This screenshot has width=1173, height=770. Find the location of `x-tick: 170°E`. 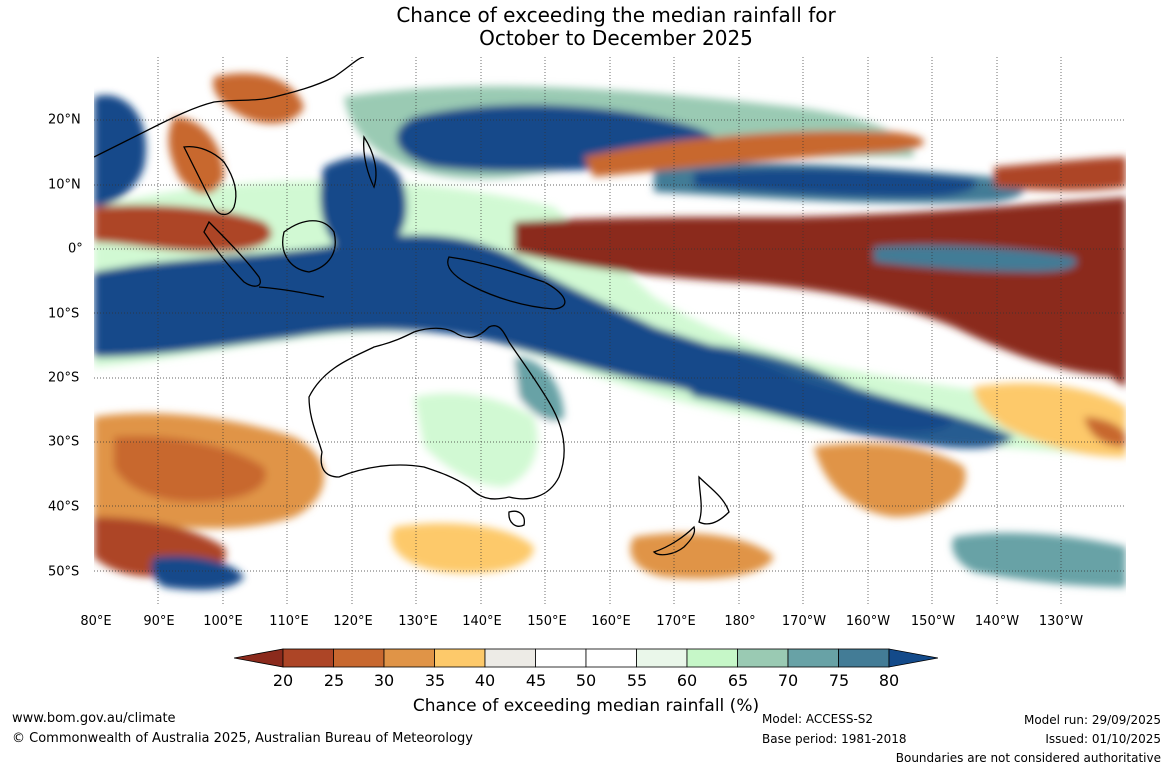

x-tick: 170°E is located at coordinates (676, 621).